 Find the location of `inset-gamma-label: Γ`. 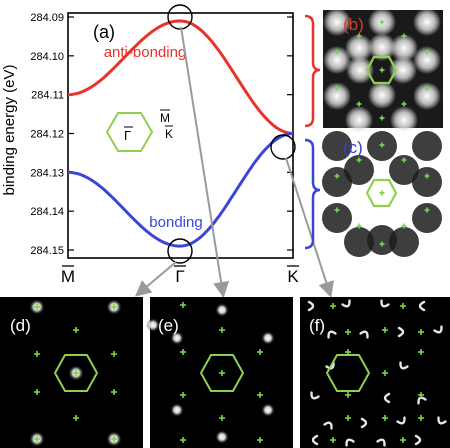

inset-gamma-label: Γ is located at coordinates (127, 135).